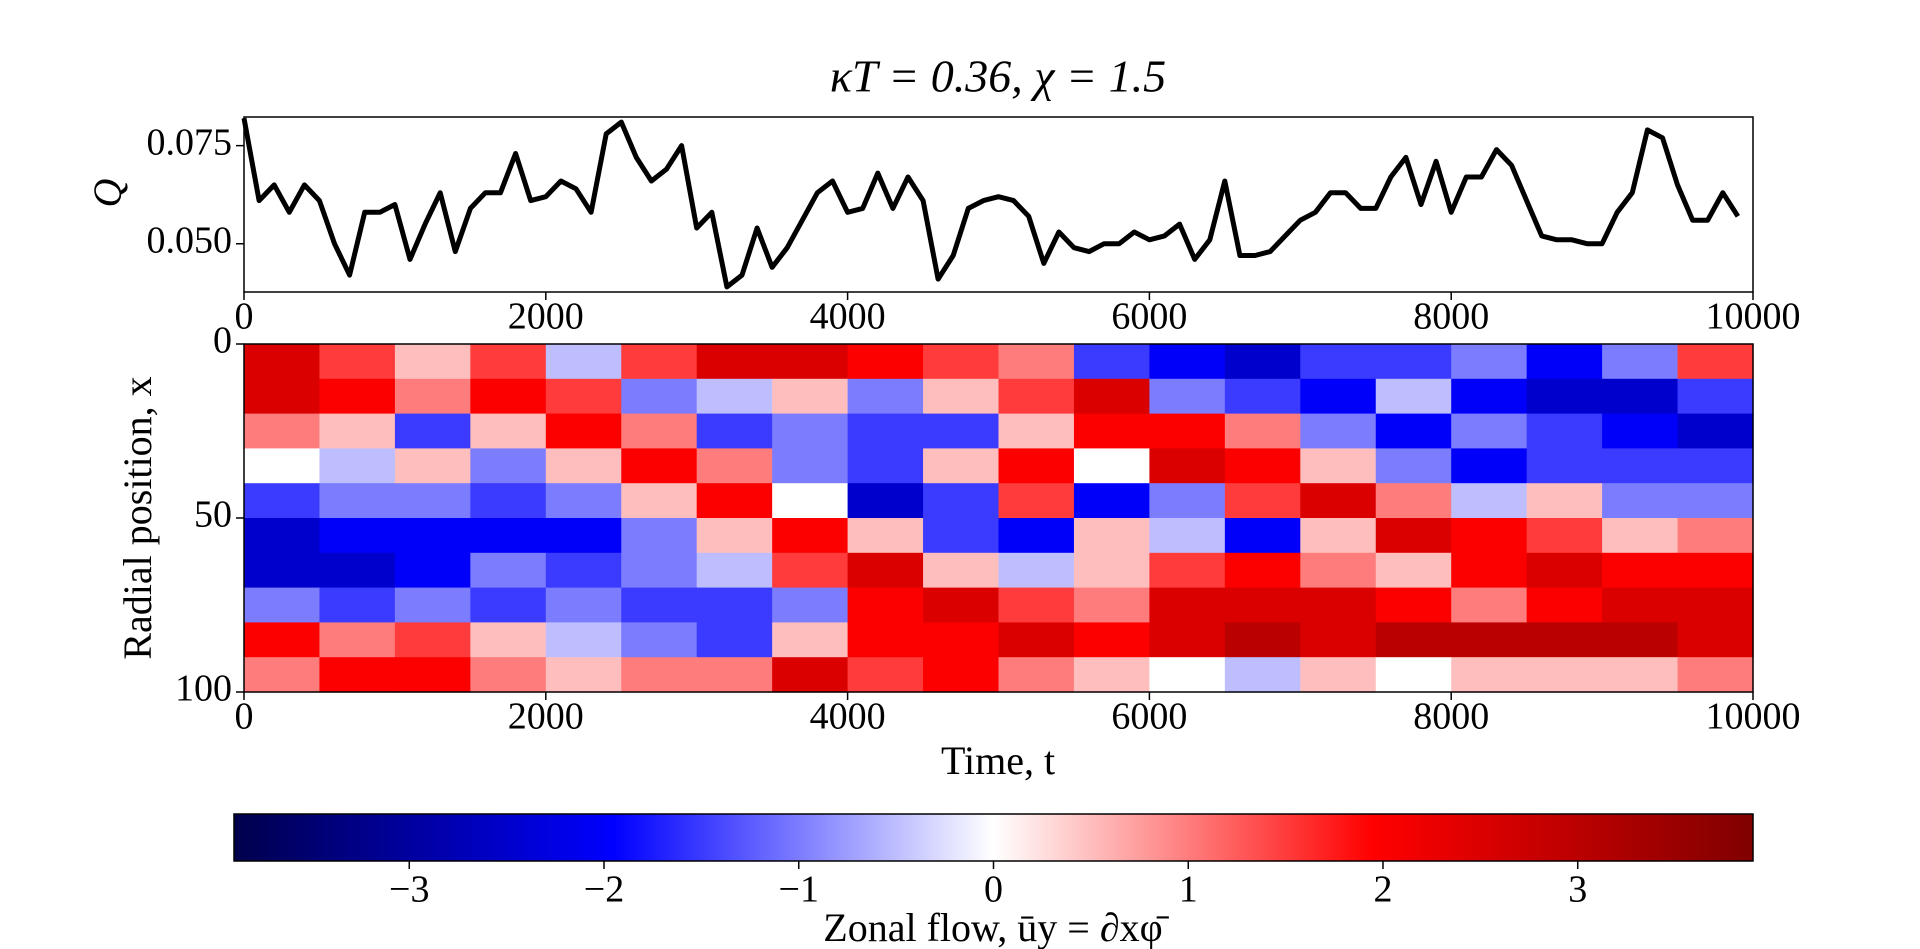 This screenshot has height=949, width=1920. Describe the element at coordinates (1753, 317) in the screenshot. I see `x-tick-label: 10000` at that location.